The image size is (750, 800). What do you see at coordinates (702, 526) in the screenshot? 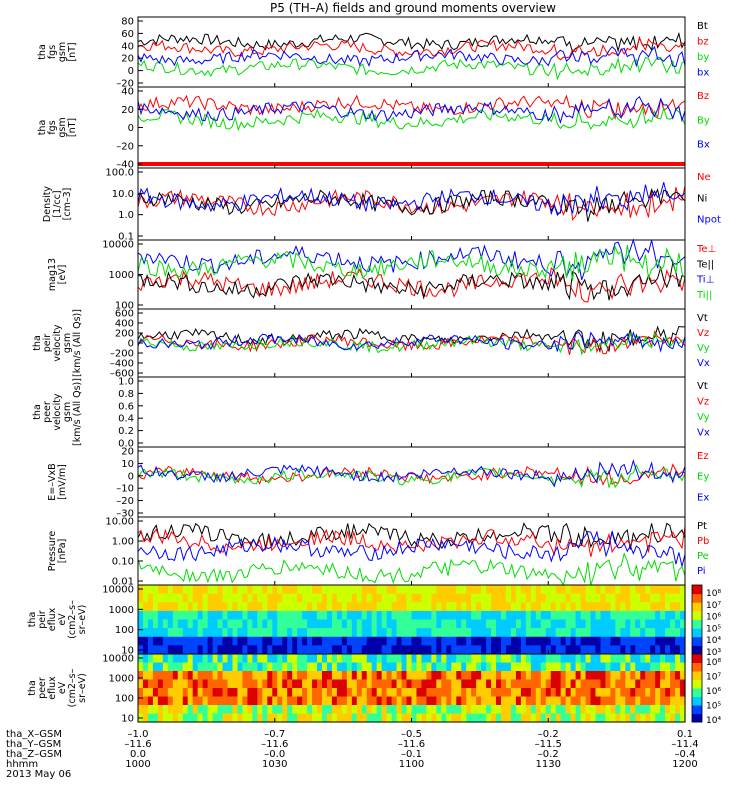
I see `legend-Pt: Pt` at bounding box center [702, 526].